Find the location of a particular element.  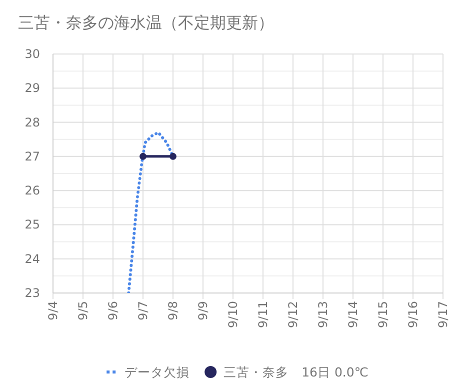

x-tick-label: 9/11 is located at coordinates (263, 314).